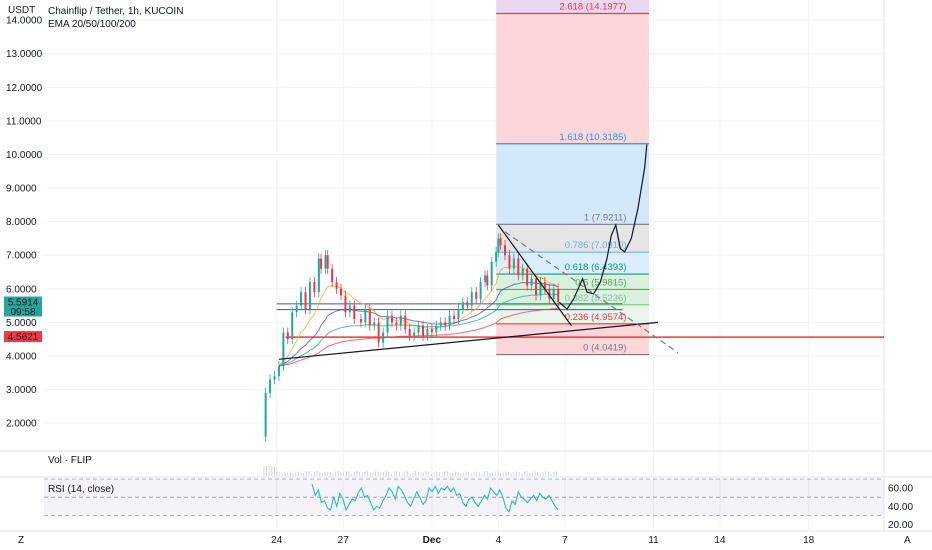 The width and height of the screenshot is (932, 550). I want to click on rsi-tick-label: 40.00, so click(900, 507).